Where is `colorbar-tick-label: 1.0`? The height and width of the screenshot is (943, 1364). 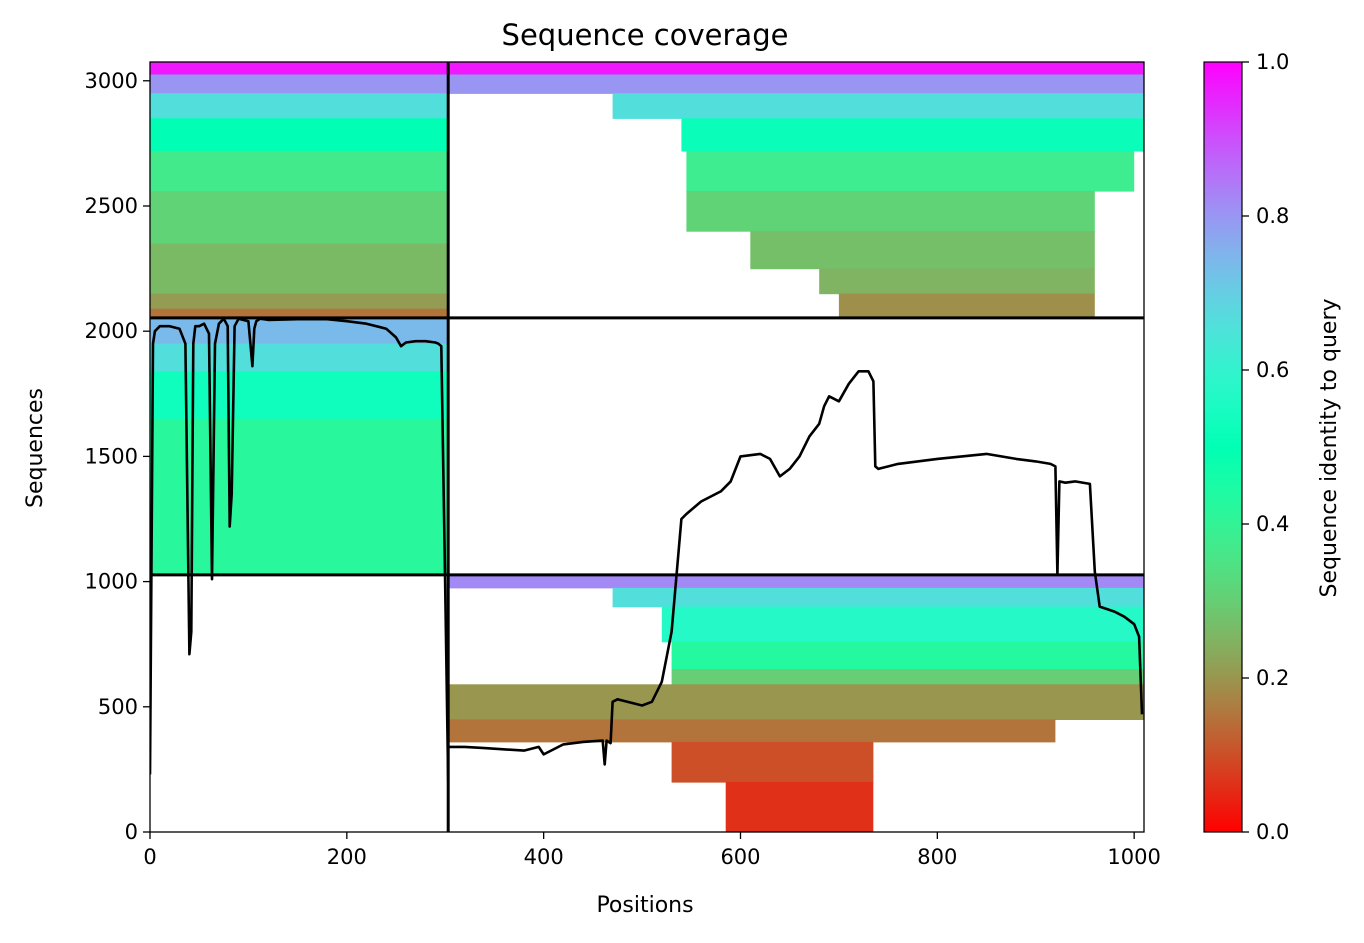 colorbar-tick-label: 1.0 is located at coordinates (1272, 62).